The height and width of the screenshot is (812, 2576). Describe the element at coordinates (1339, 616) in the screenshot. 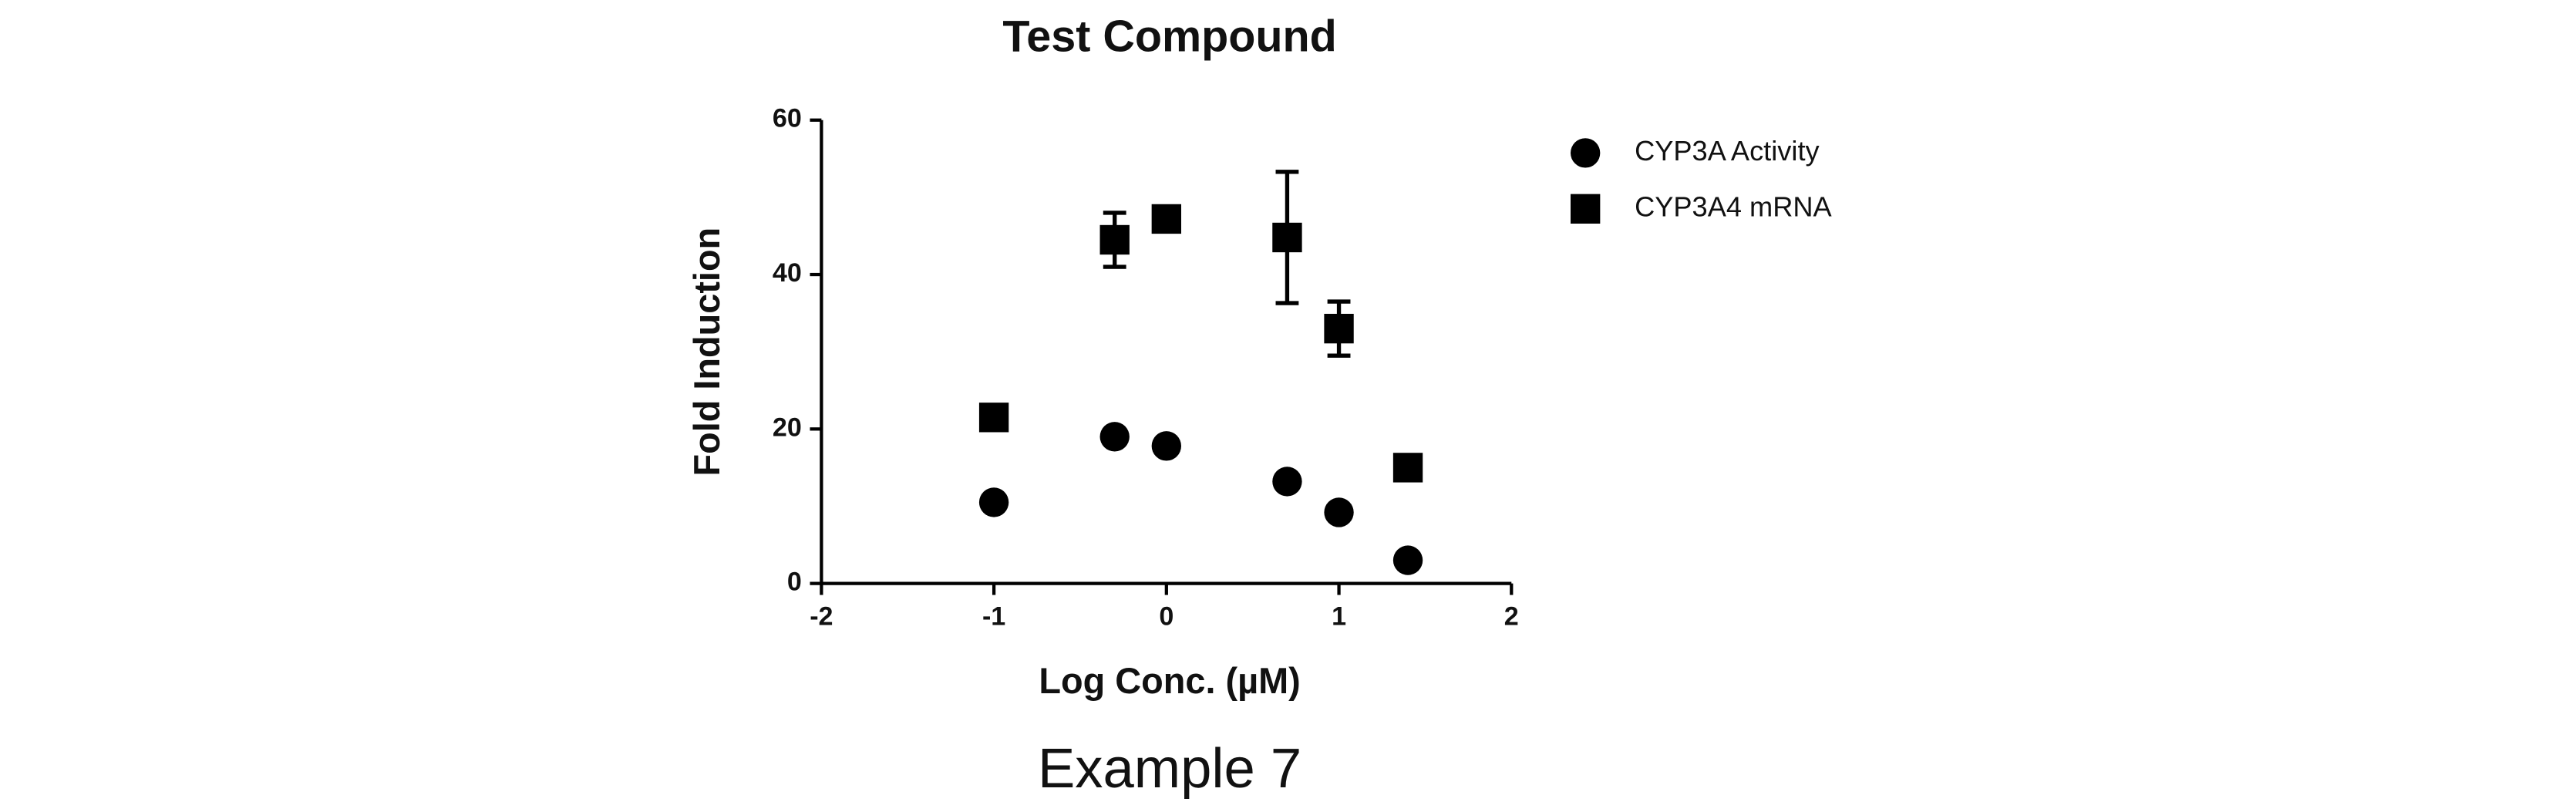

I see `x-tick-label: 1` at that location.